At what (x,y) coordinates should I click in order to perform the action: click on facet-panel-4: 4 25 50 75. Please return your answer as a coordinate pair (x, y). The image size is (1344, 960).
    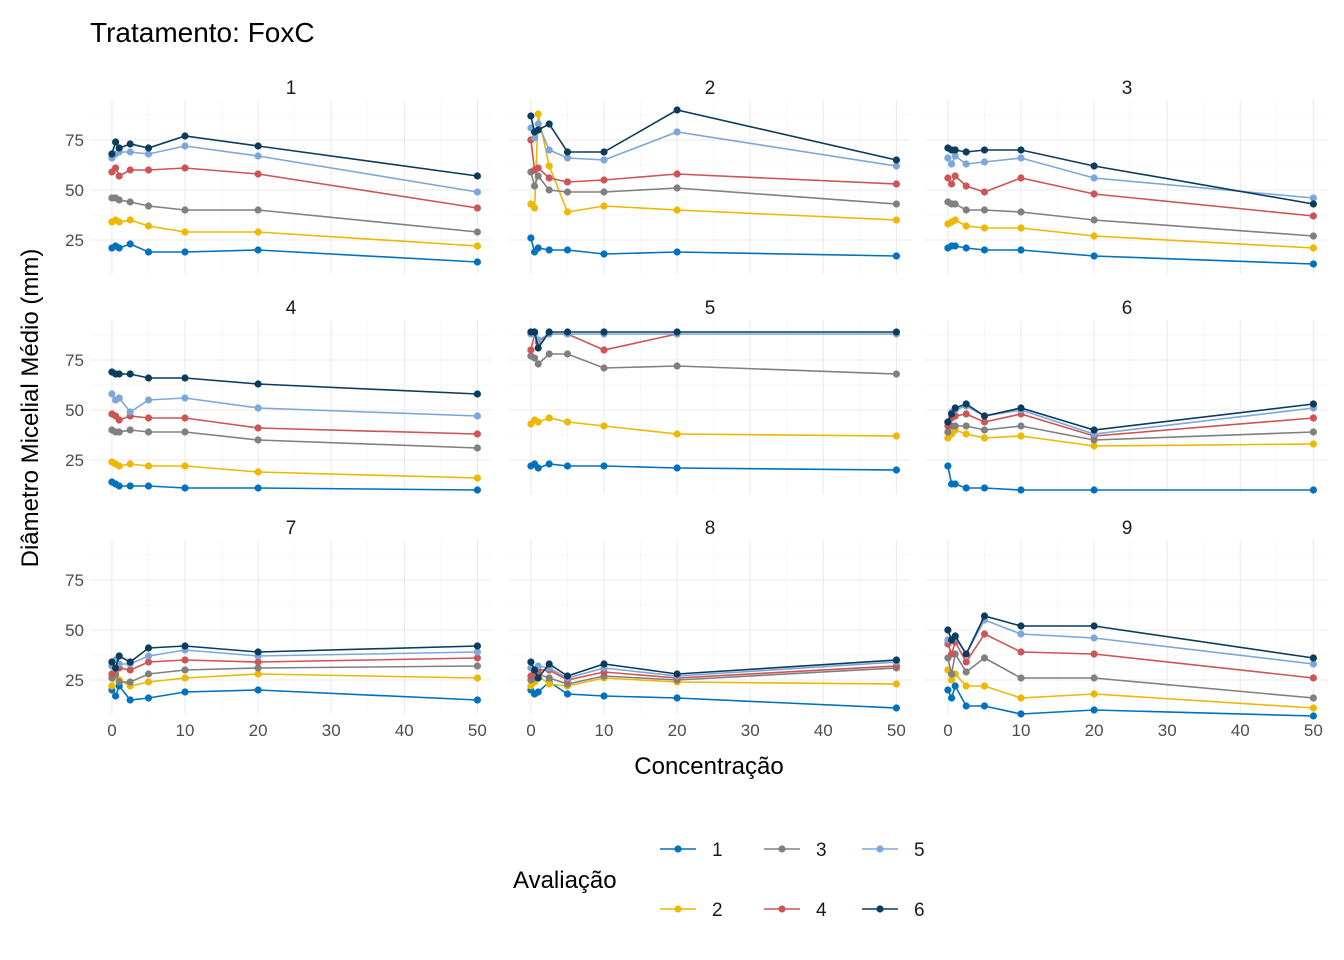
    Looking at the image, I should click on (278, 396).